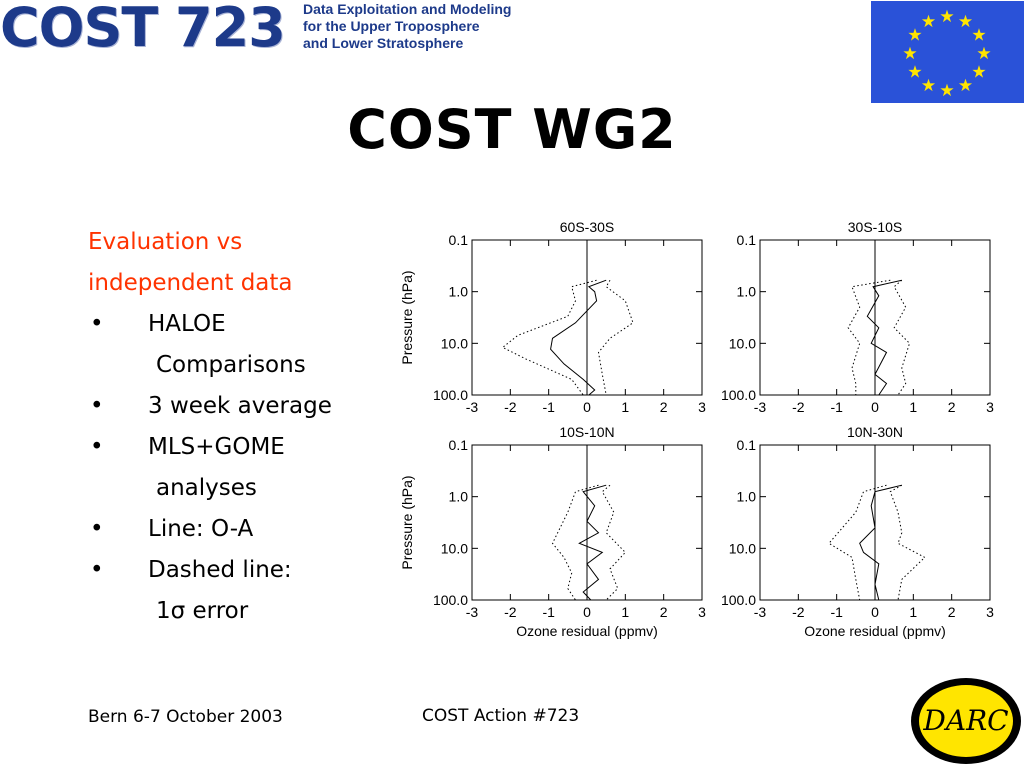 The width and height of the screenshot is (1024, 768). Describe the element at coordinates (231, 365) in the screenshot. I see `bullet-continuation: Comparisons` at that location.